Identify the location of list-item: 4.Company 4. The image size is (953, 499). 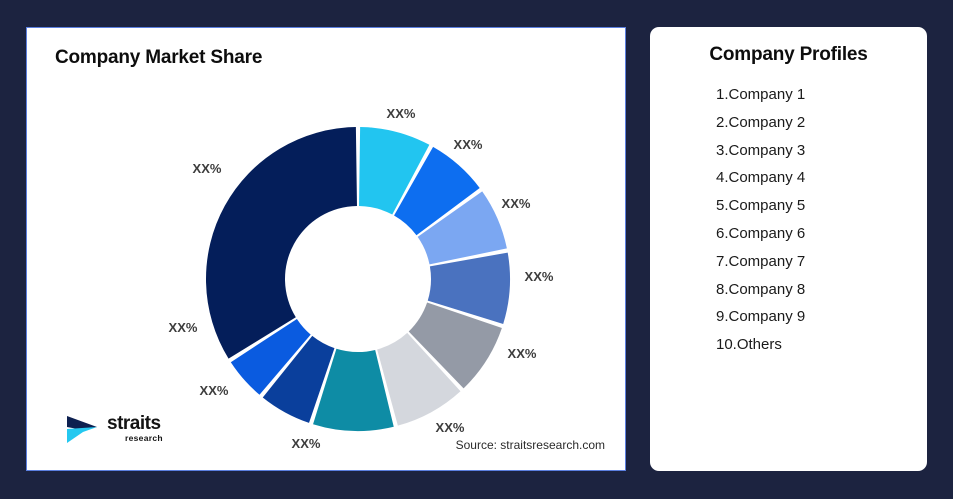
(761, 178).